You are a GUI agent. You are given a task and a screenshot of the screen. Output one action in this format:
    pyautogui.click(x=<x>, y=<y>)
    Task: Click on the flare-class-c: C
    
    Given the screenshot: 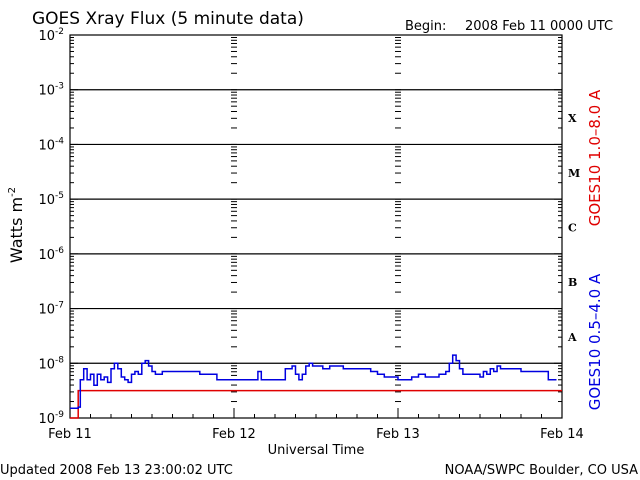 What is the action you would take?
    pyautogui.click(x=572, y=228)
    